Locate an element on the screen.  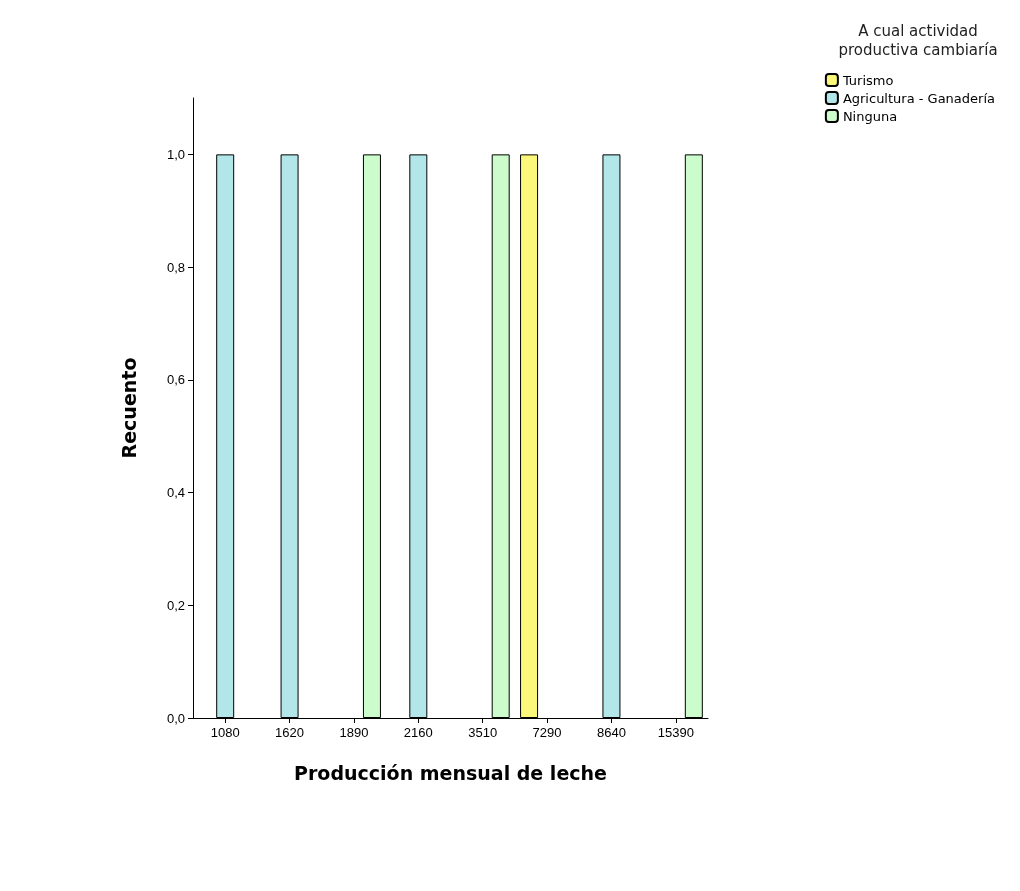
y-tick-label: 0,4 is located at coordinates (175, 493).